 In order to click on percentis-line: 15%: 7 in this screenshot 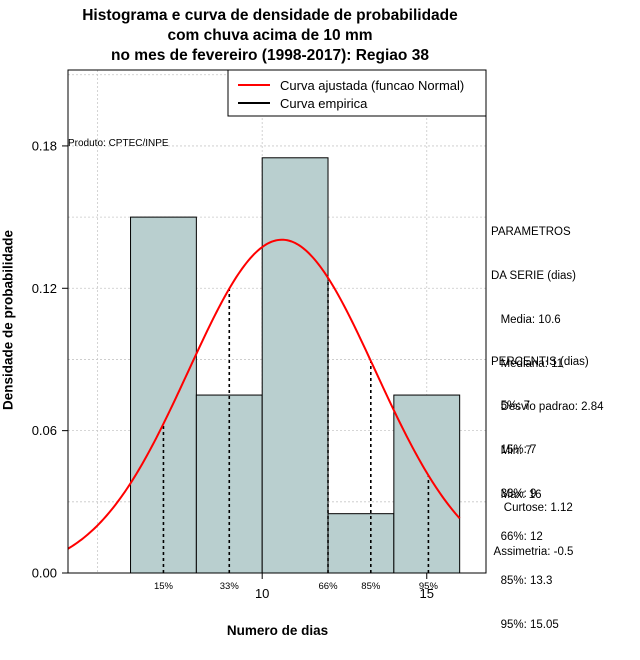, I will do `click(514, 449)`.